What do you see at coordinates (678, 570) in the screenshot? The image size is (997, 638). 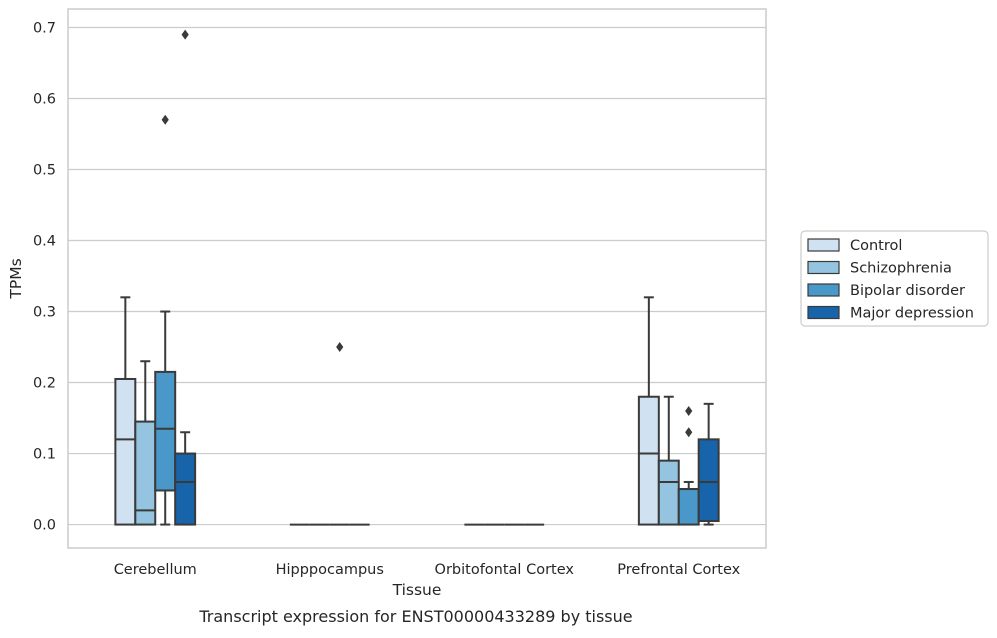 I see `x-tick-label: Prefrontal Cortex` at bounding box center [678, 570].